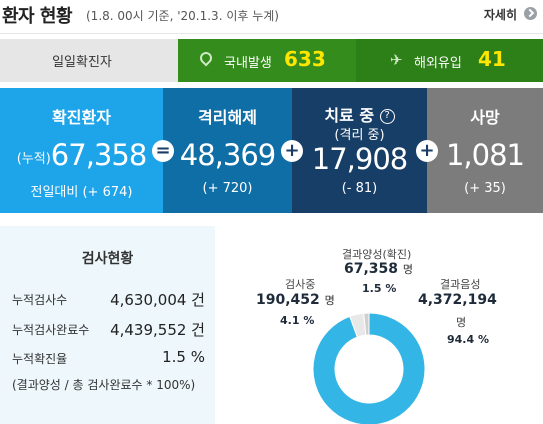 The height and width of the screenshot is (424, 543). Describe the element at coordinates (227, 117) in the screenshot. I see `released-label: 격리해제` at that location.